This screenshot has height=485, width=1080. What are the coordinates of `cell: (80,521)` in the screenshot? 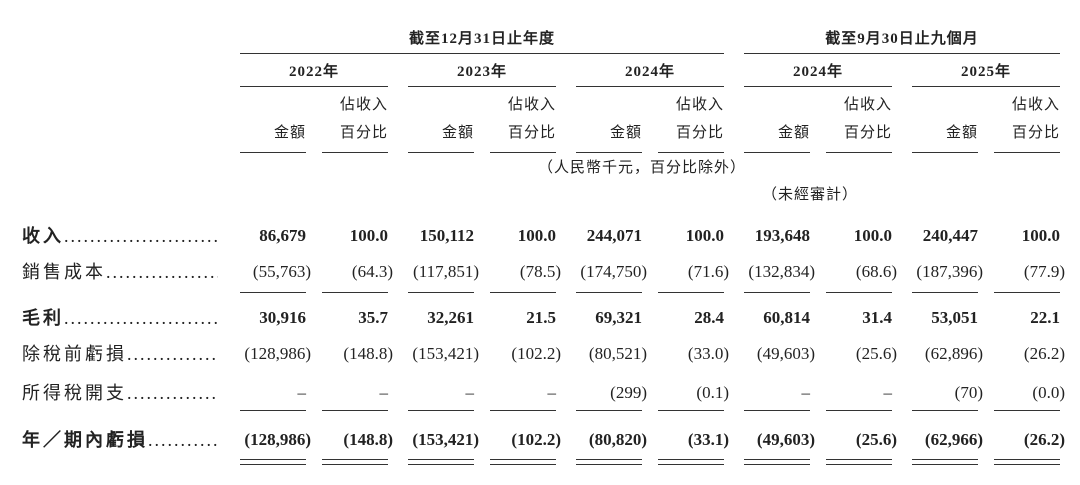 It's located at (617, 353).